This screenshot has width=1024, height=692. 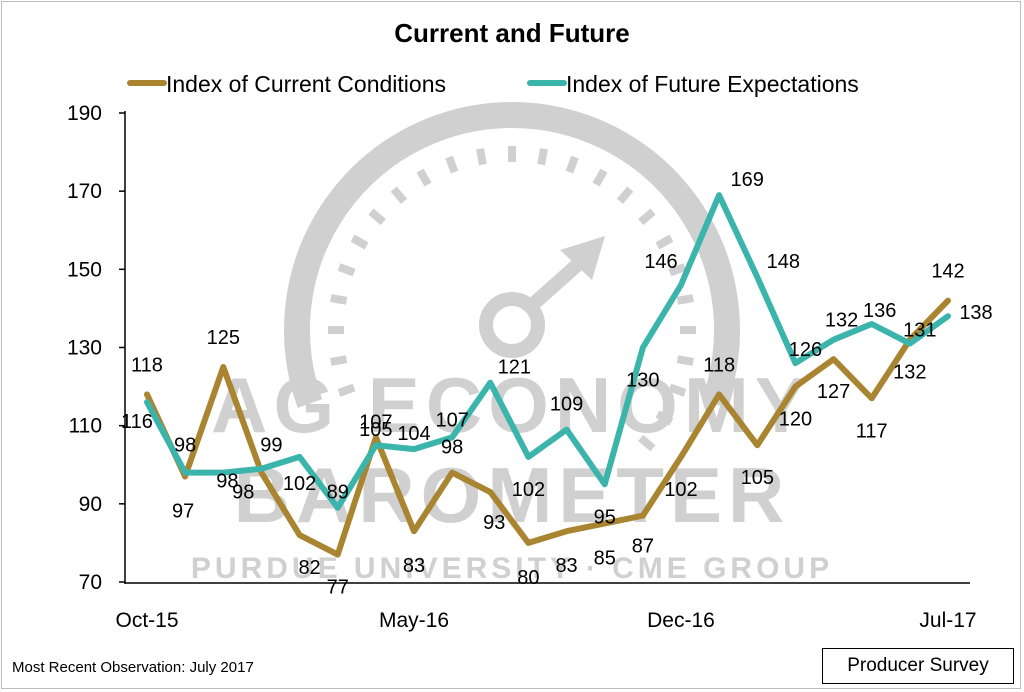 What do you see at coordinates (306, 84) in the screenshot?
I see `legend-label: Index of Current Conditions` at bounding box center [306, 84].